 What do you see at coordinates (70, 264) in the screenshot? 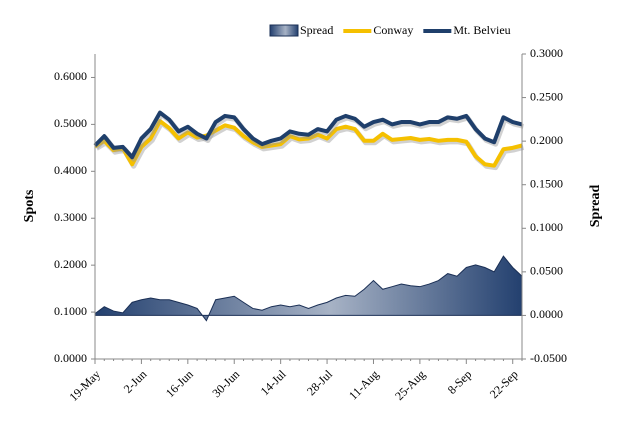
I see `y-tick-label: 0.2000` at bounding box center [70, 264].